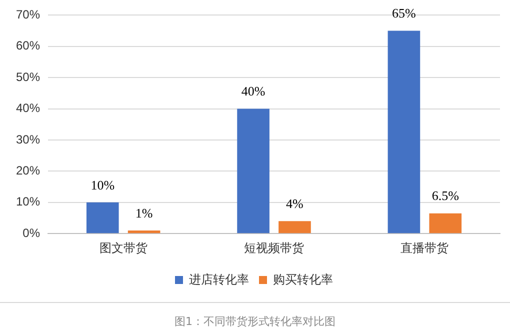 This screenshot has width=510, height=334. Describe the element at coordinates (123, 248) in the screenshot. I see `x-tick-label: 图文带货` at that location.